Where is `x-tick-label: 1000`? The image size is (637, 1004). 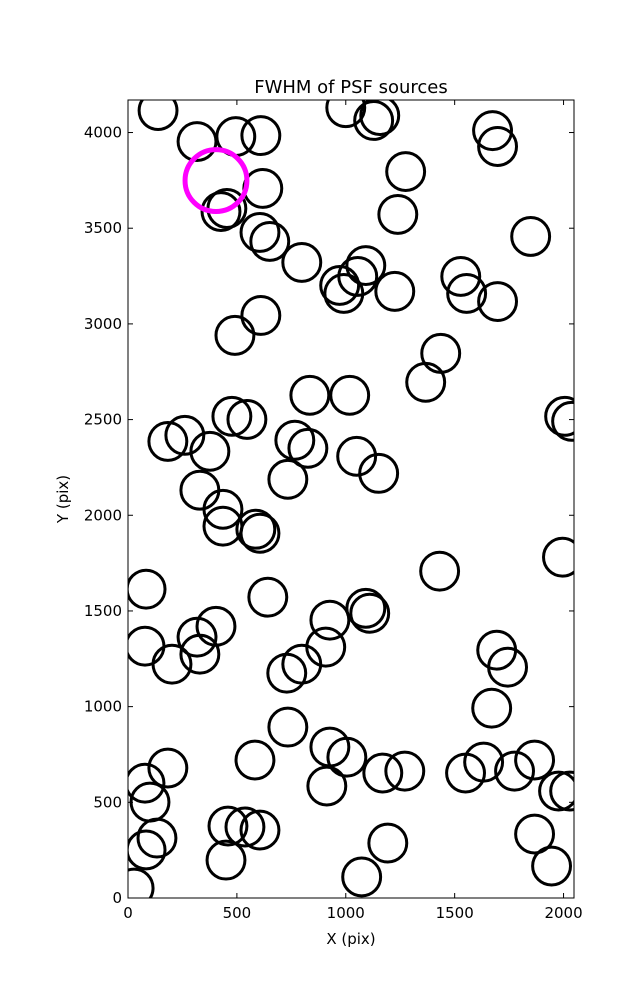 x-tick-label: 1000 is located at coordinates (346, 913).